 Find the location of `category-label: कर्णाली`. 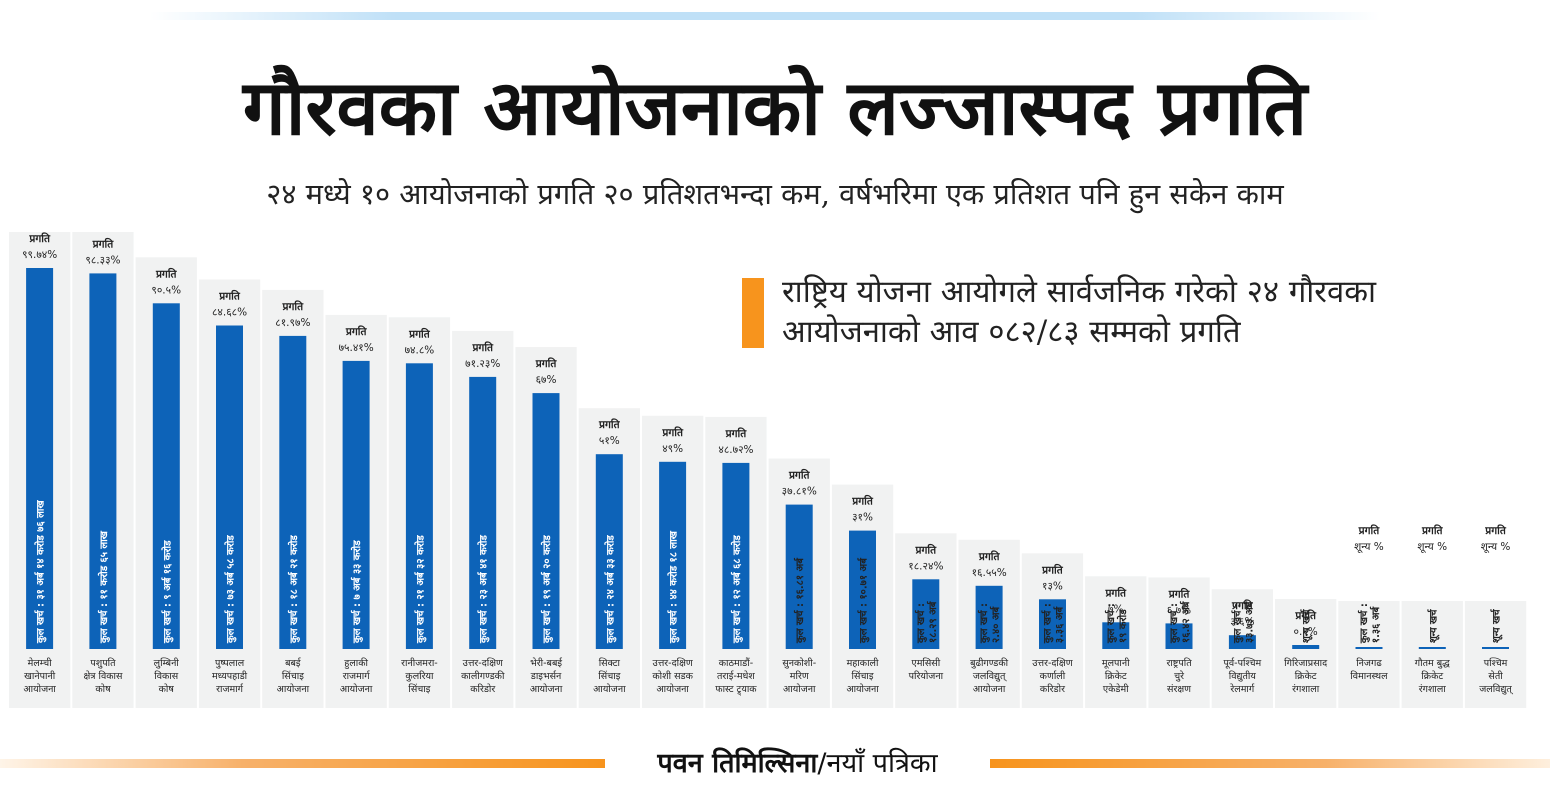

category-label: कर्णाली is located at coordinates (1053, 676).